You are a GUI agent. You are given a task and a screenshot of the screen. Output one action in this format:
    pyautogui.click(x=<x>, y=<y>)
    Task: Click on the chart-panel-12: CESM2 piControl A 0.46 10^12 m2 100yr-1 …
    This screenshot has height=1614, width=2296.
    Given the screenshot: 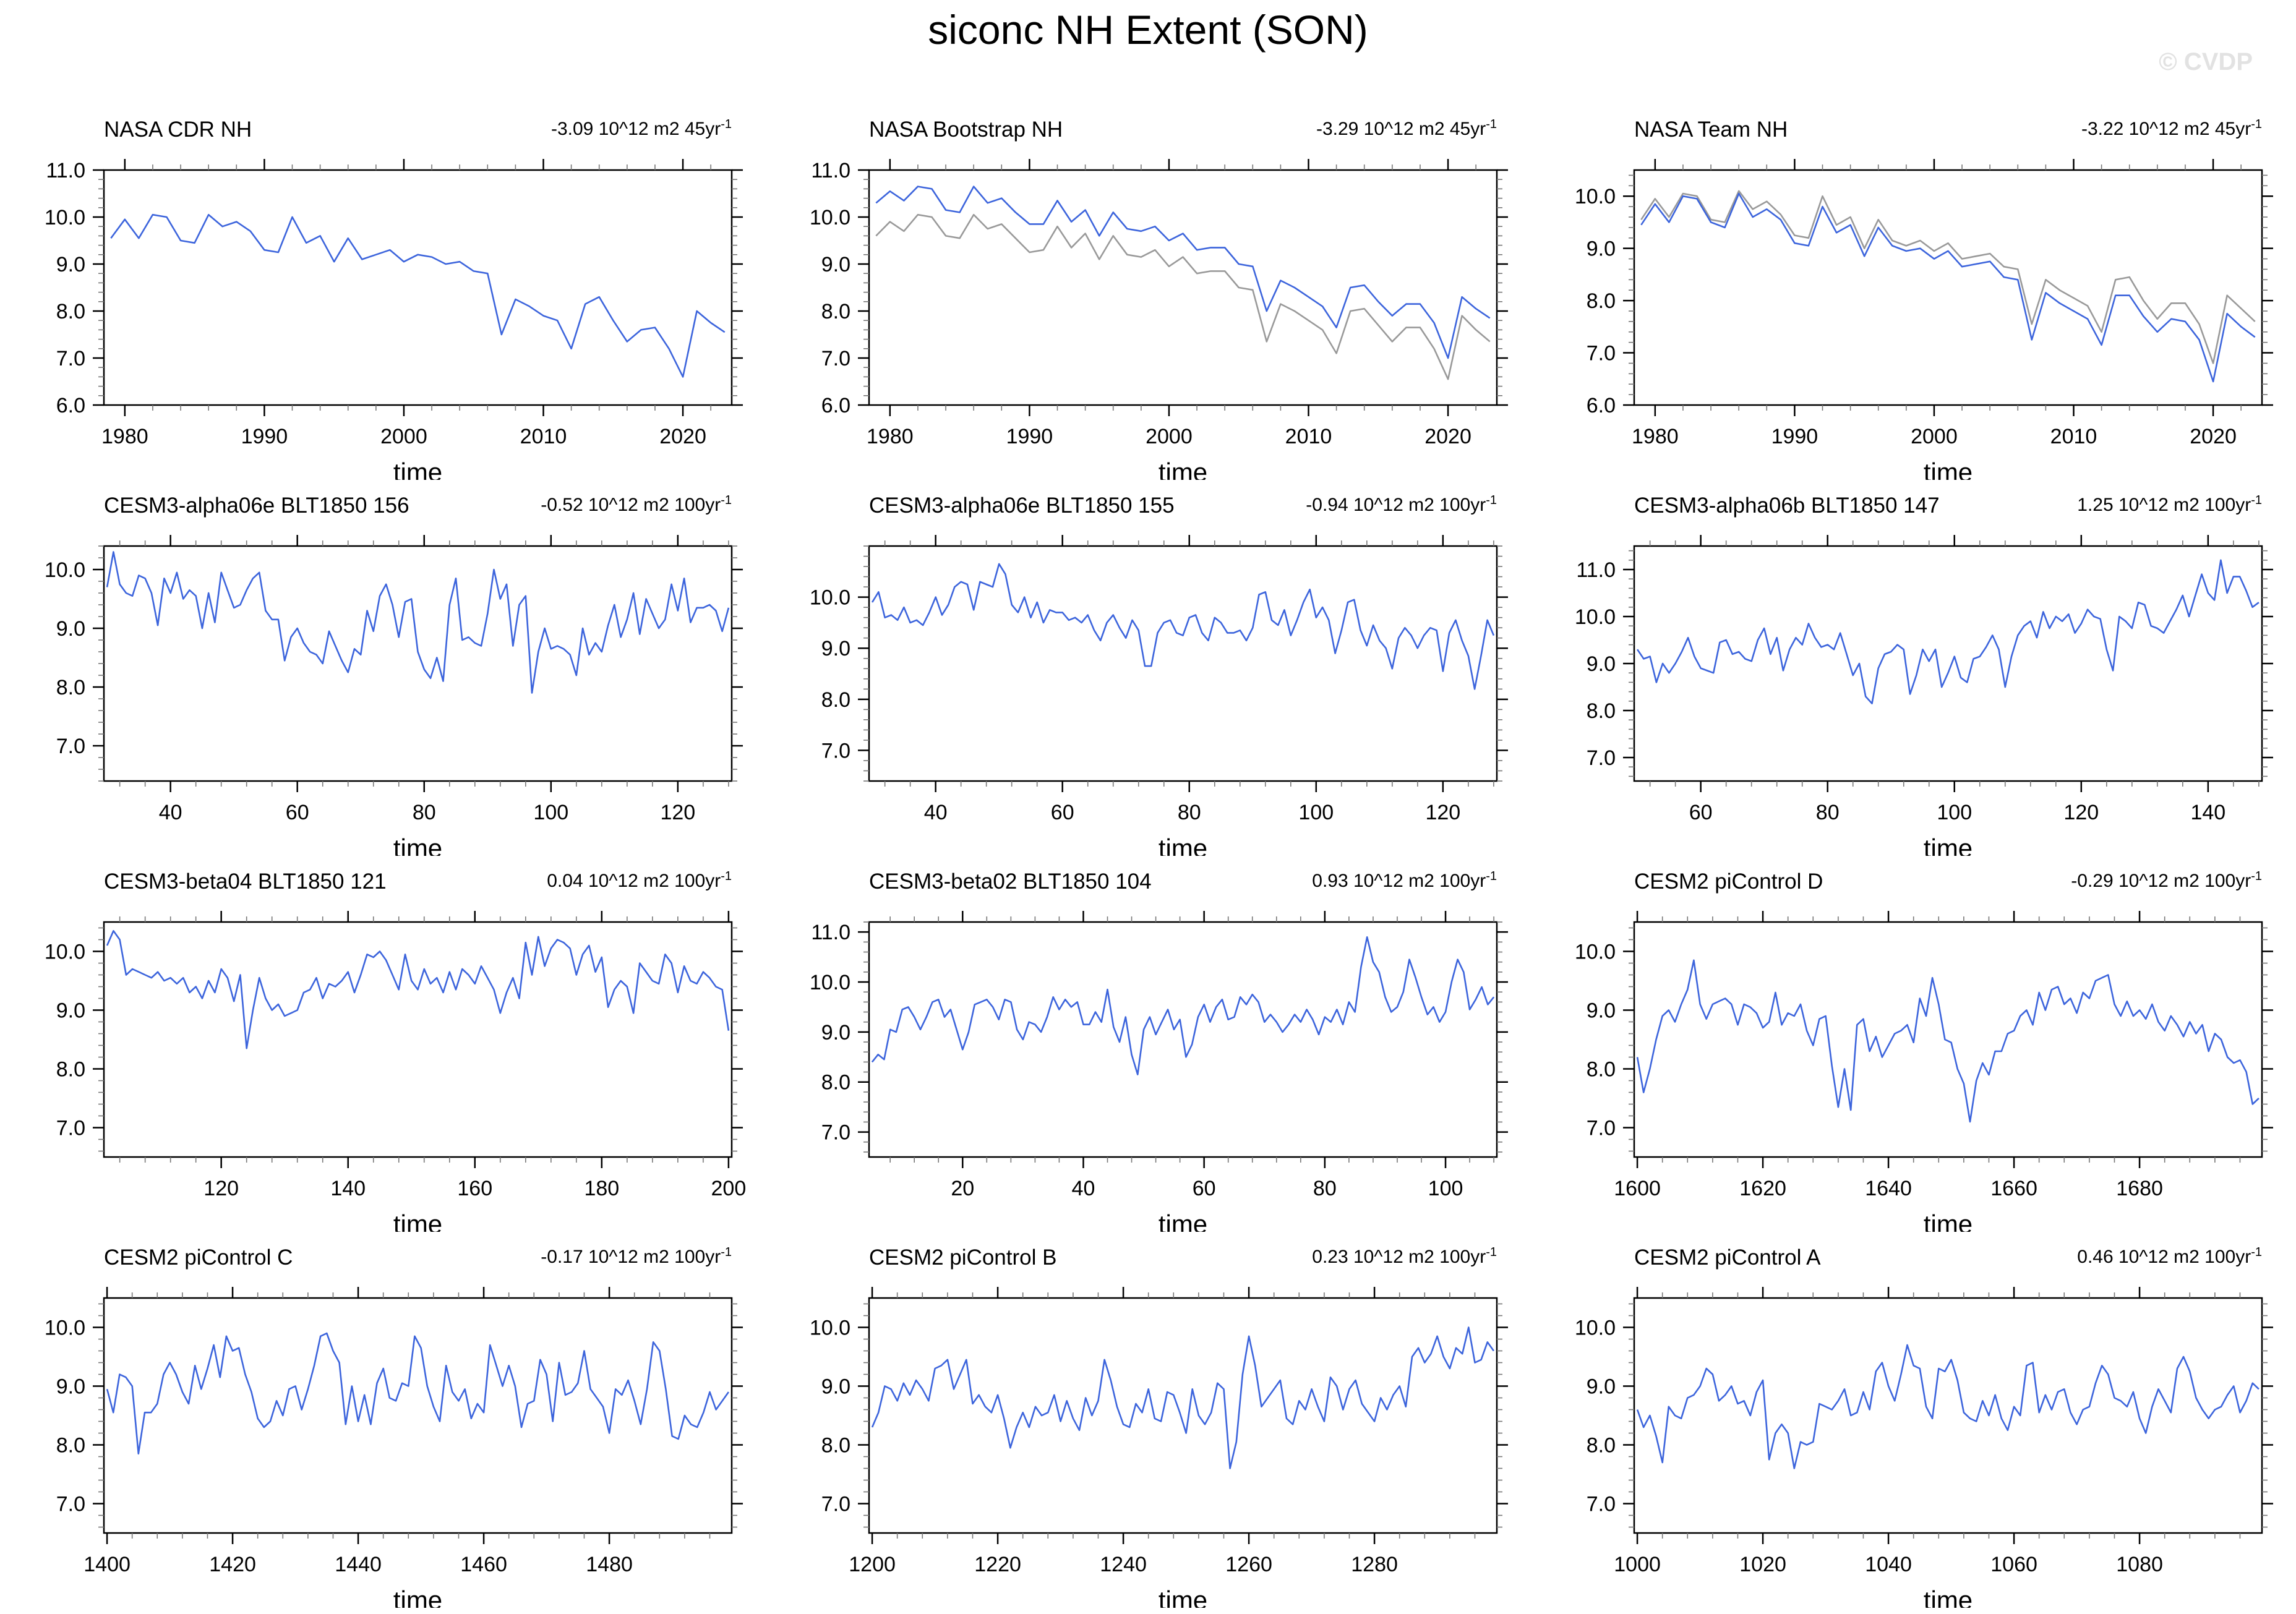 What is the action you would take?
    pyautogui.click(x=1912, y=1420)
    